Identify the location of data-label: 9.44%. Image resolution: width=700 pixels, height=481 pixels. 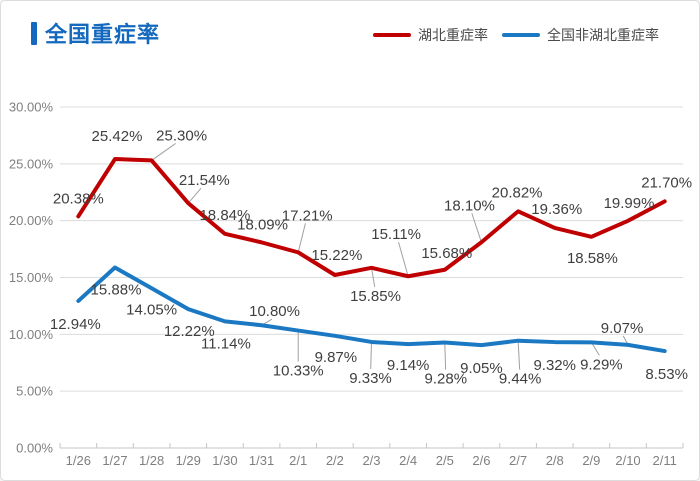
(520, 379).